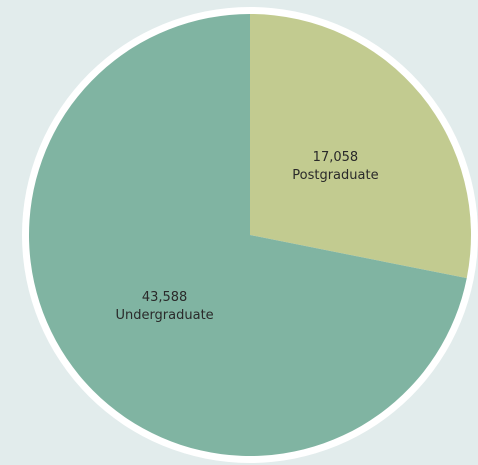 This screenshot has width=478, height=465. I want to click on slice-category-label: Postgraduate, so click(335, 175).